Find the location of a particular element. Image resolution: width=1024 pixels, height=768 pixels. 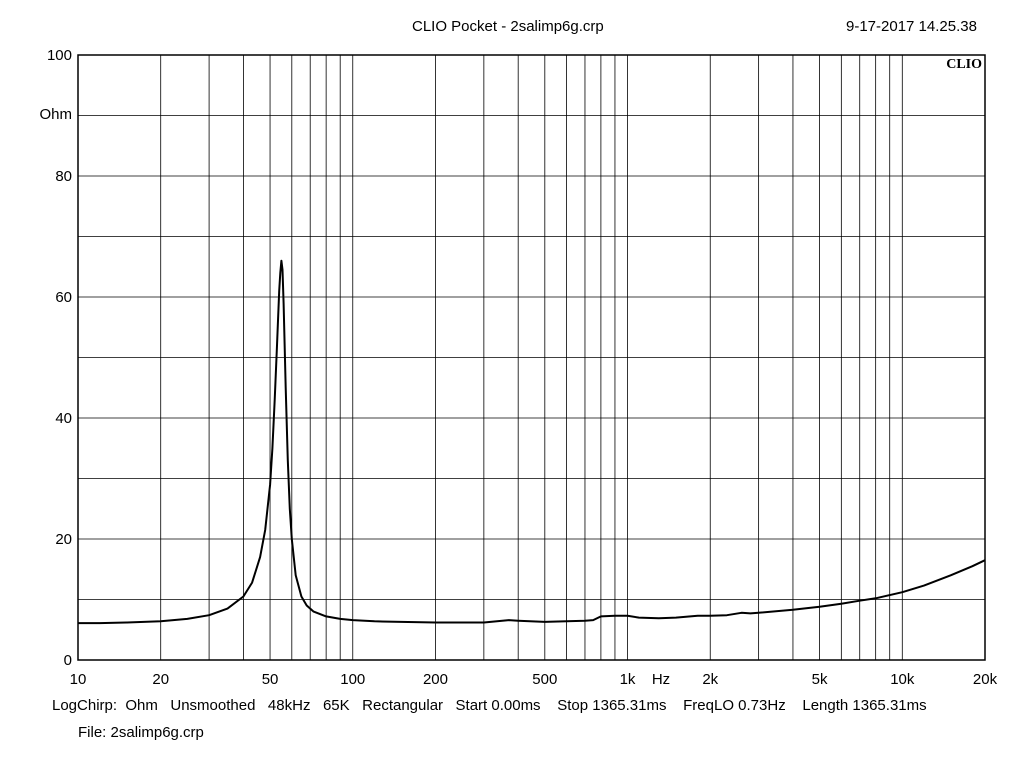

y-tick-label: 0 is located at coordinates (68, 660).